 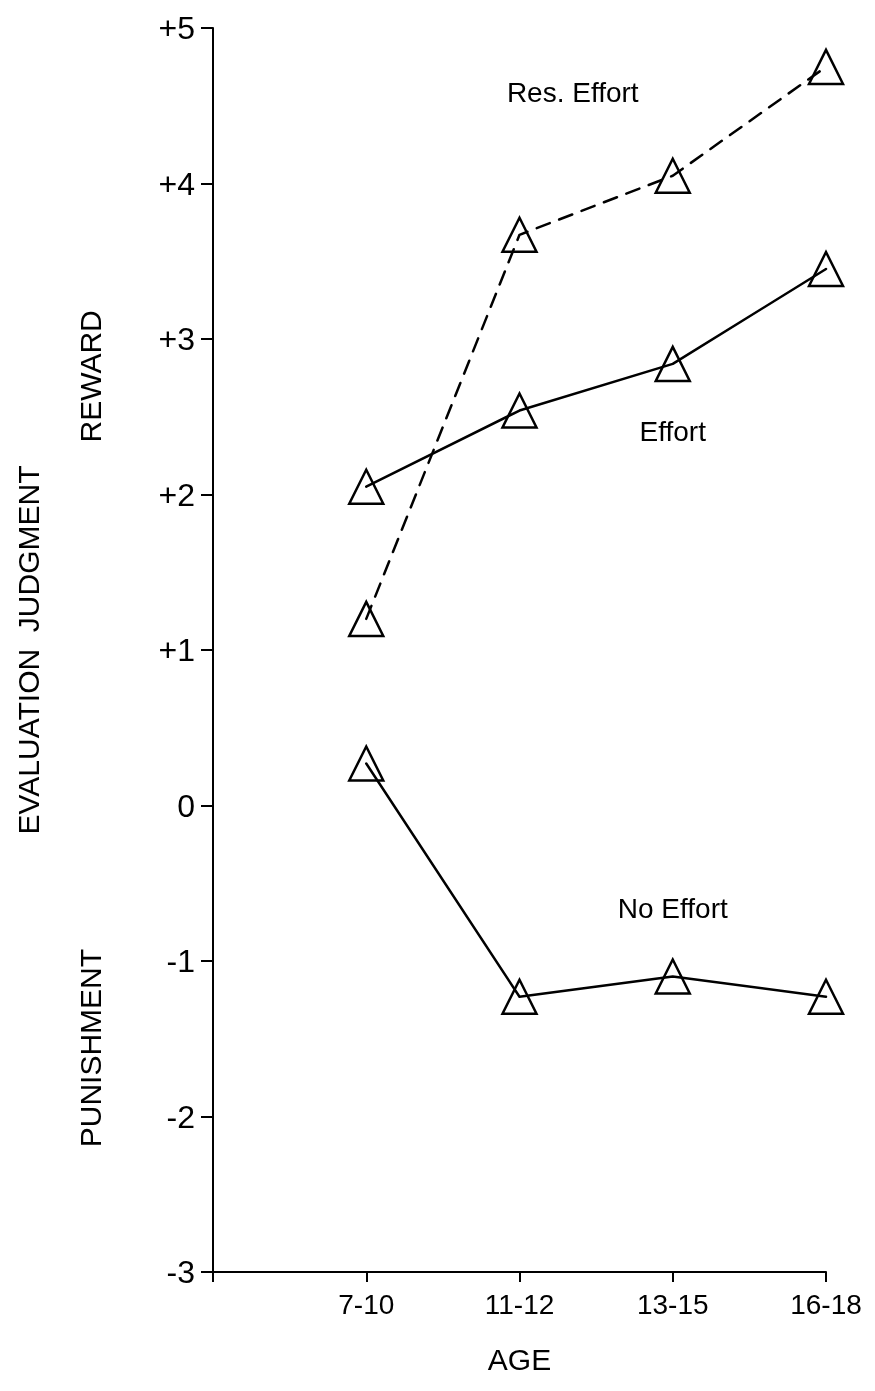 What do you see at coordinates (572, 93) in the screenshot?
I see `text: Res. Effort` at bounding box center [572, 93].